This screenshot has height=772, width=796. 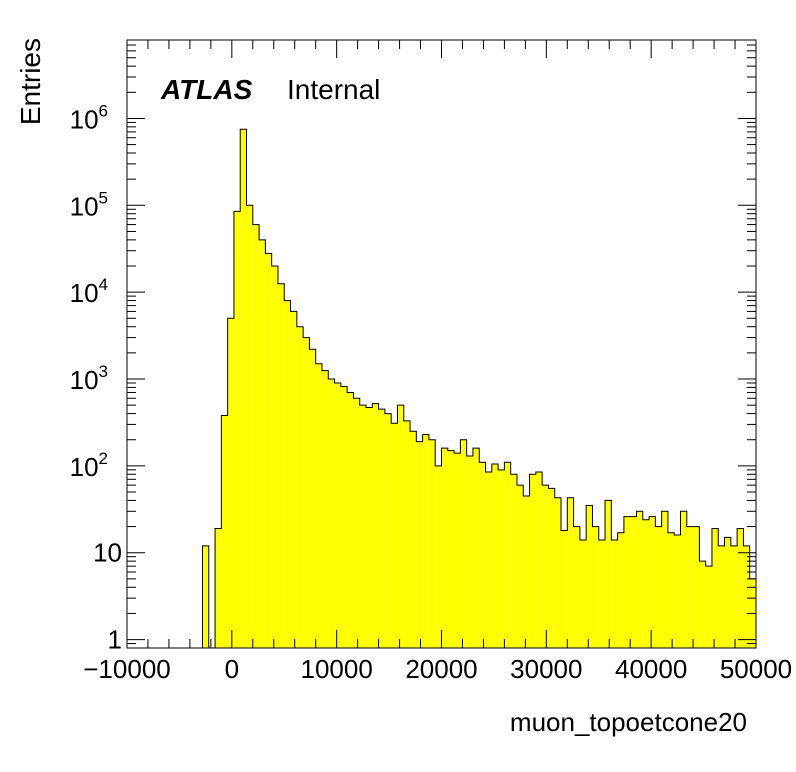 I want to click on x-tick-label: 10000, so click(x=337, y=669).